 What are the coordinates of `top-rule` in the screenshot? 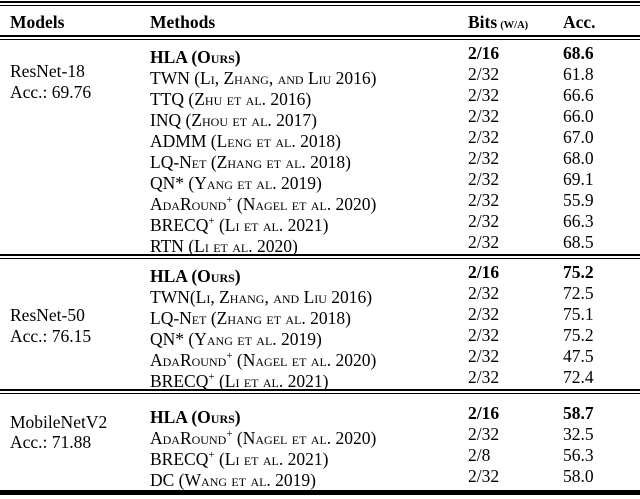 It's located at (320, 3).